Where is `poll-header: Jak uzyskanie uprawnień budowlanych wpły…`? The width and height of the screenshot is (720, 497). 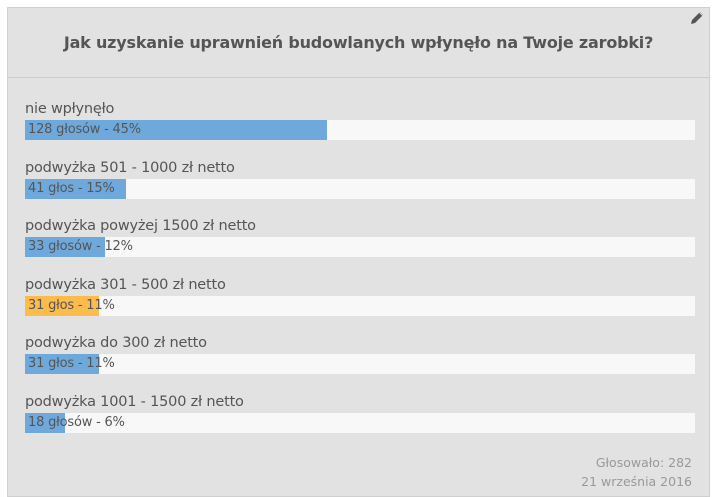
poll-header: Jak uzyskanie uprawnień budowlanych wpły… is located at coordinates (358, 43).